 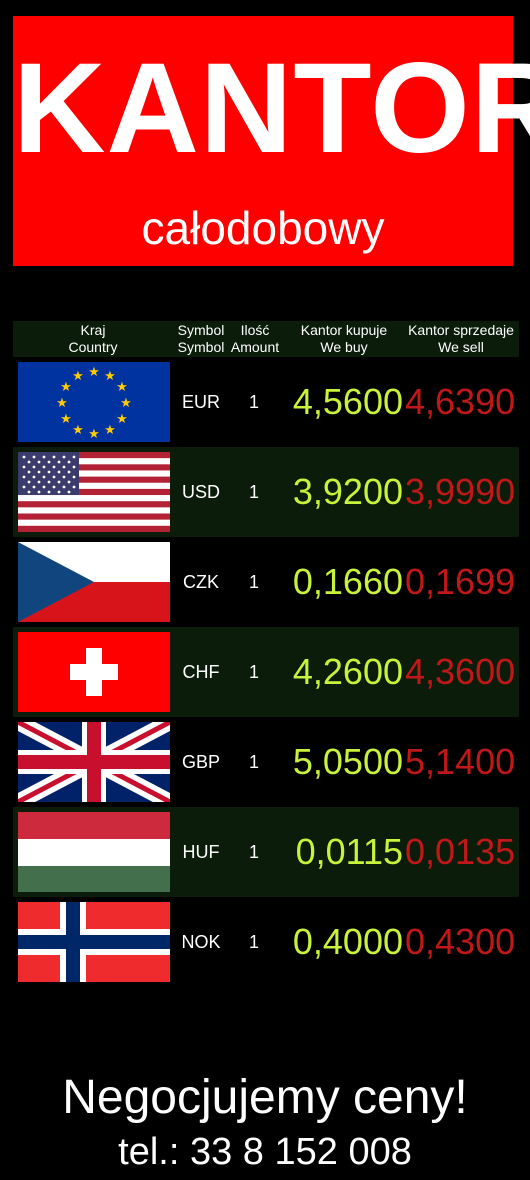 I want to click on rate-row-czk: CZK 1 0,1660 0,1699, so click(x=266, y=582).